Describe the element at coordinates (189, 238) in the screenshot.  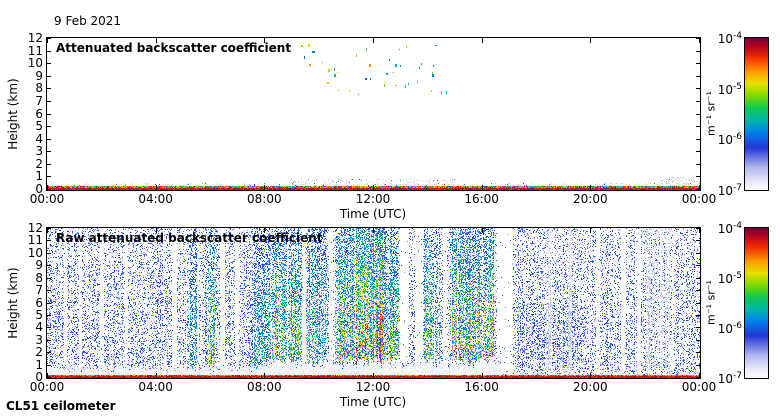
I see `panel-title-raw: Raw attenuated backscatter coefficient` at that location.